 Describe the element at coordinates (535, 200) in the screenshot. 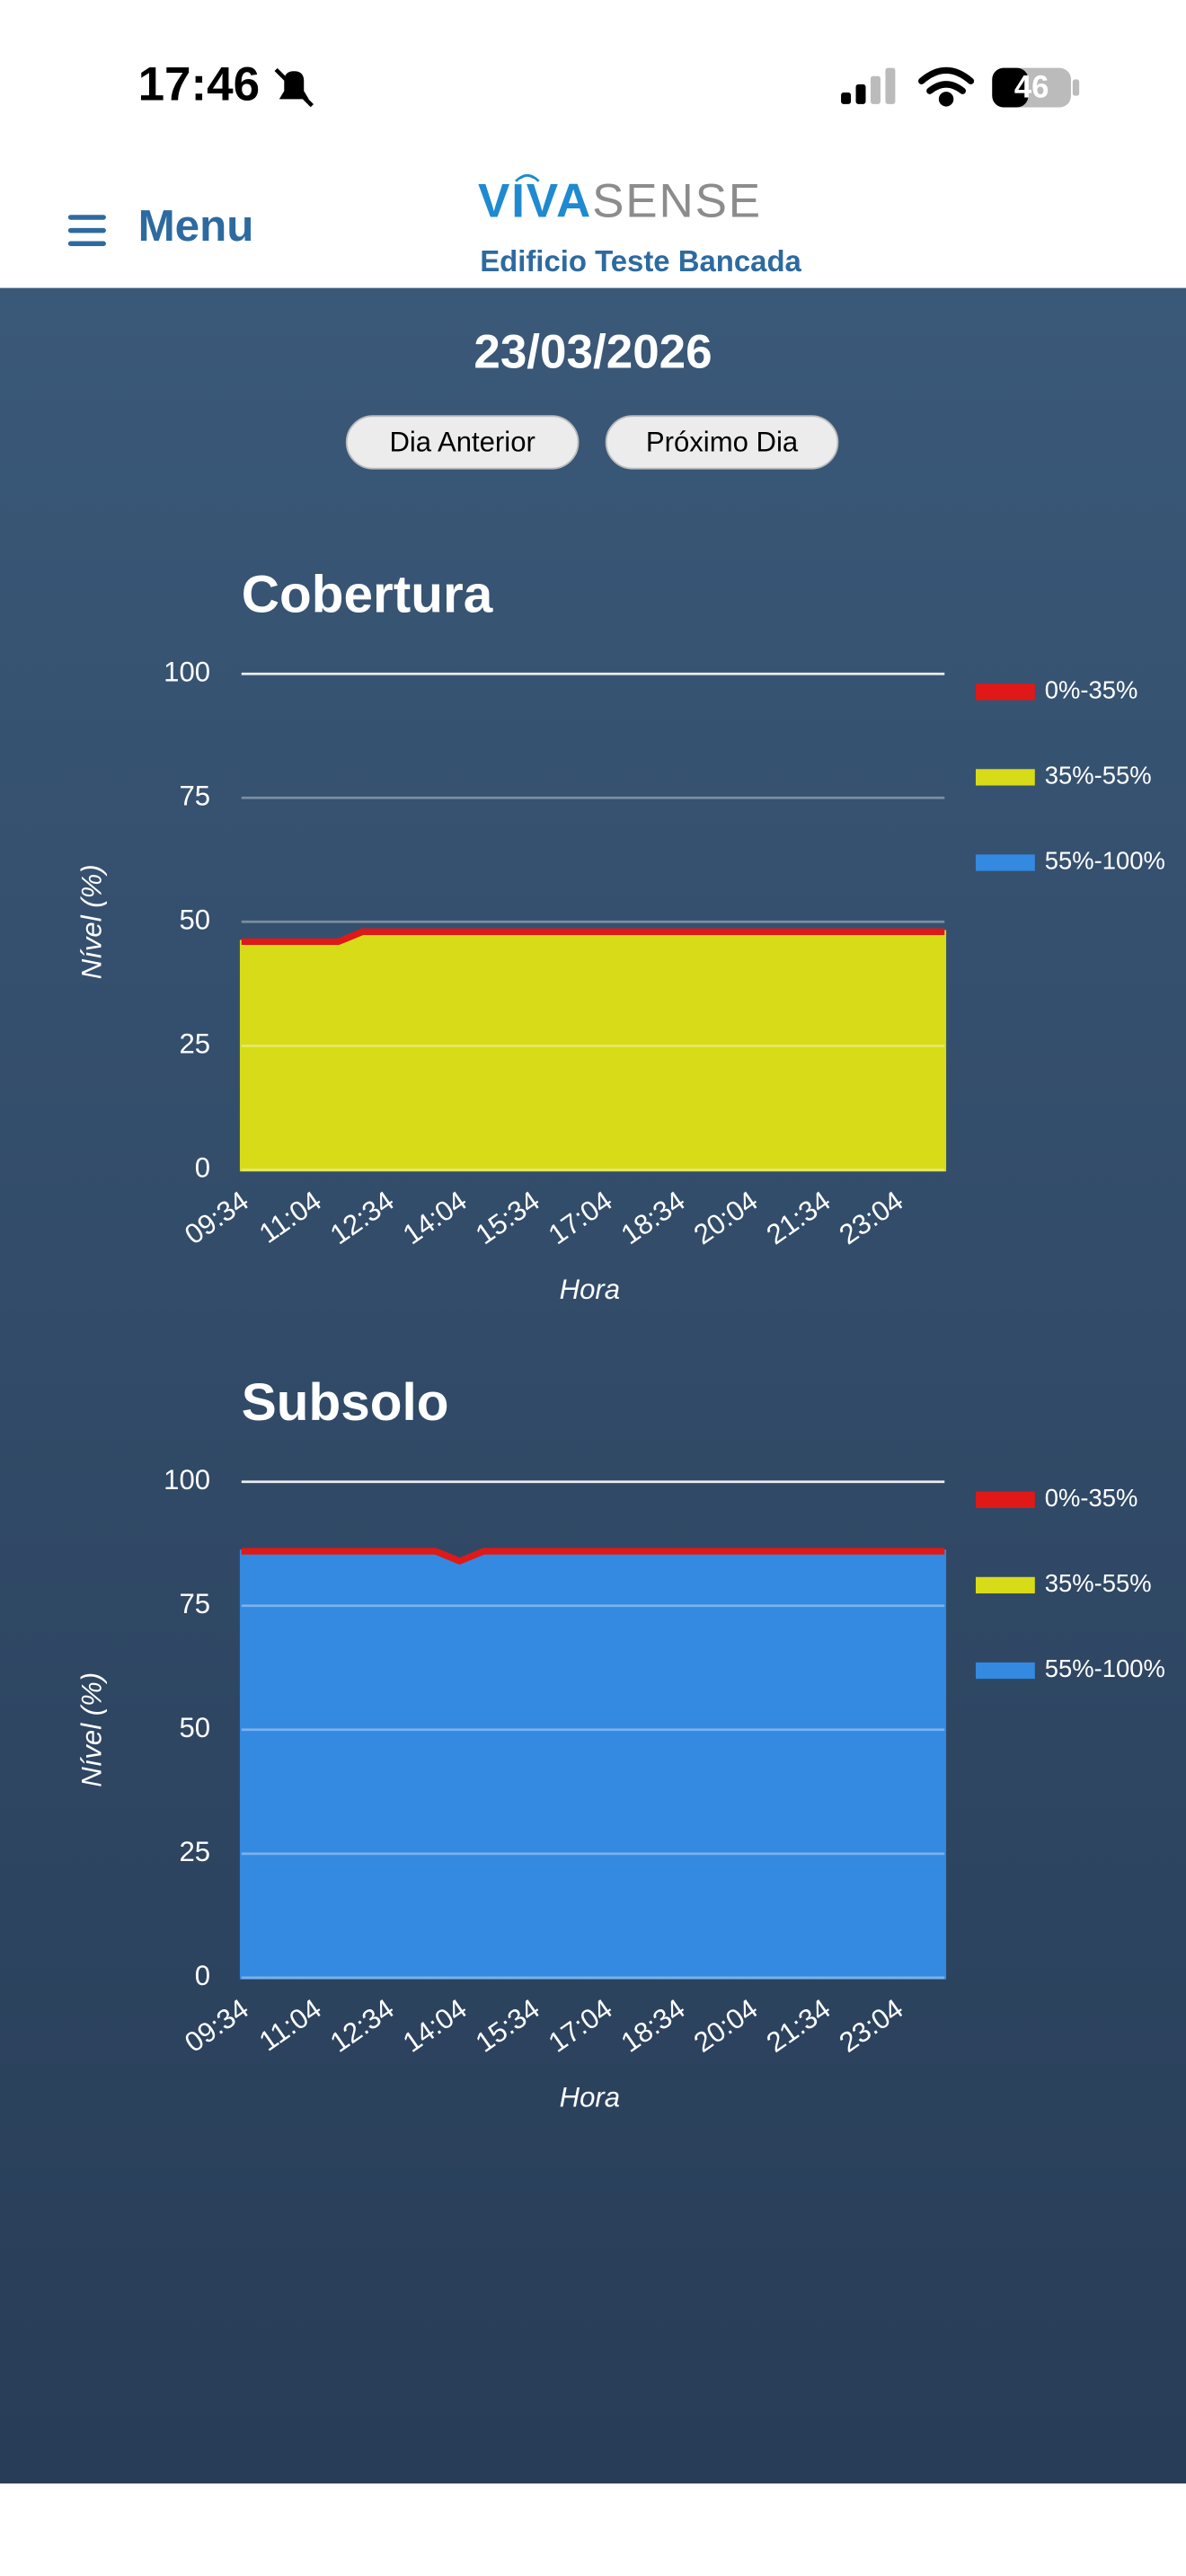

I see `logo-viva: VIVA` at that location.